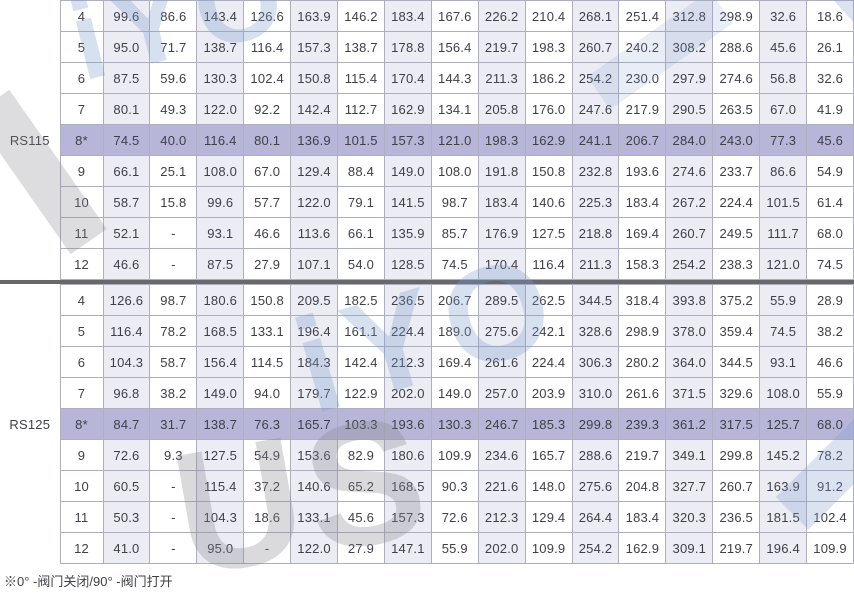 The width and height of the screenshot is (854, 594). What do you see at coordinates (30, 424) in the screenshot?
I see `section-label: RS125` at bounding box center [30, 424].